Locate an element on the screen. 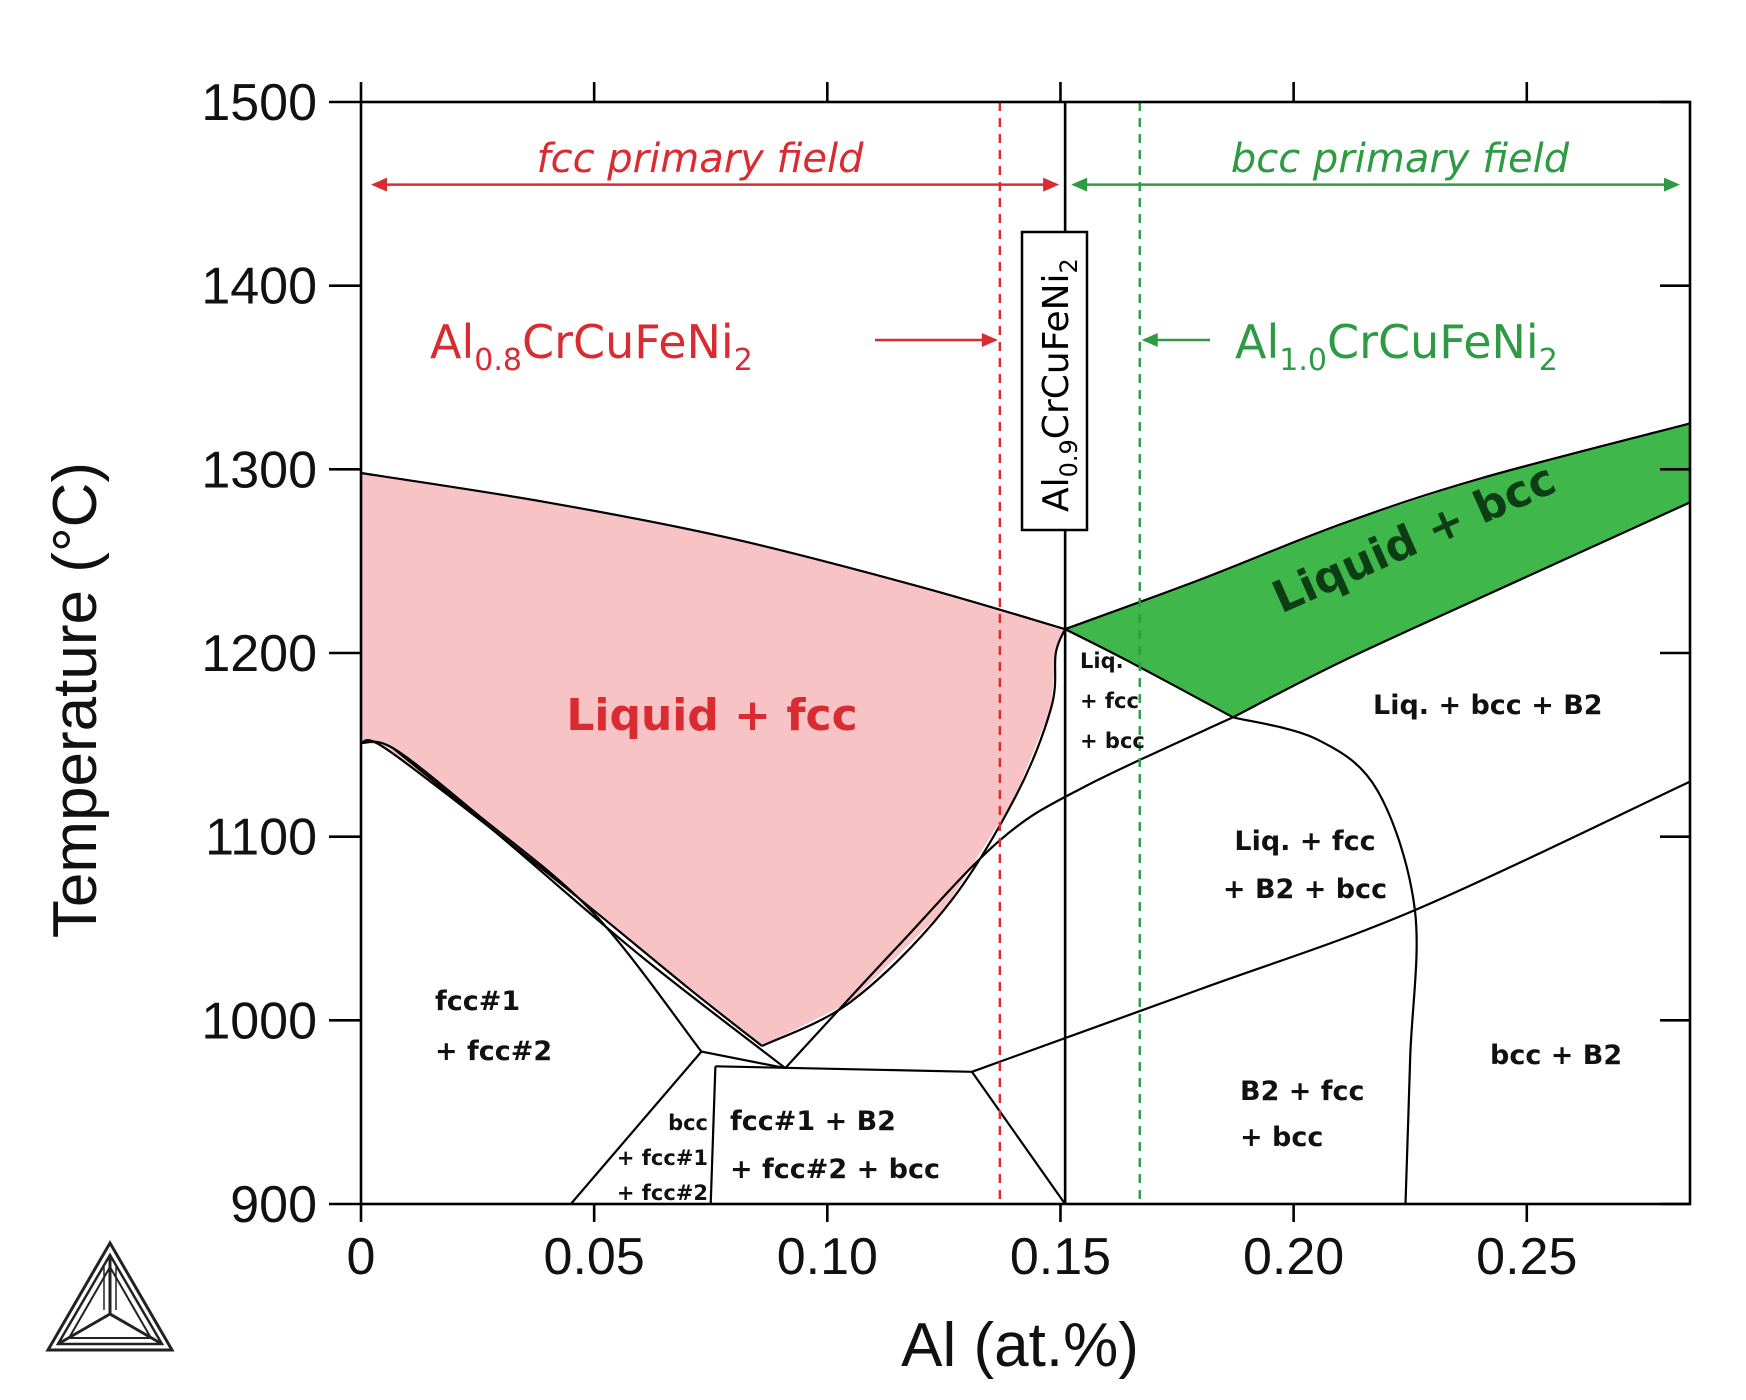 The width and height of the screenshot is (1746, 1400). region-label-fcc1-fcc2: fcc#1 is located at coordinates (477, 1001).